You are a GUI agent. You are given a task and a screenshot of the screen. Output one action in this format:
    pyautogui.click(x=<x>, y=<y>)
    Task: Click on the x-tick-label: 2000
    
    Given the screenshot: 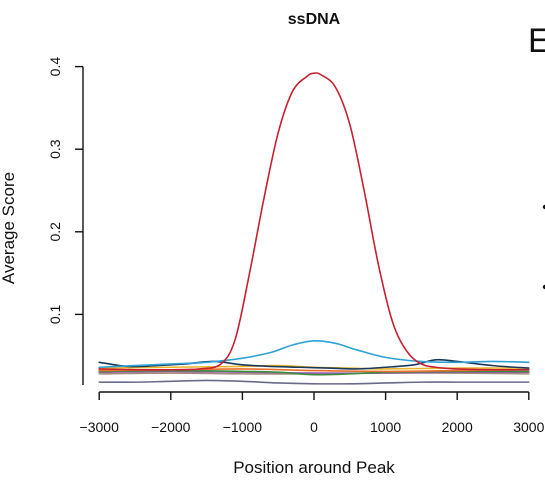 What is the action you would take?
    pyautogui.click(x=457, y=427)
    